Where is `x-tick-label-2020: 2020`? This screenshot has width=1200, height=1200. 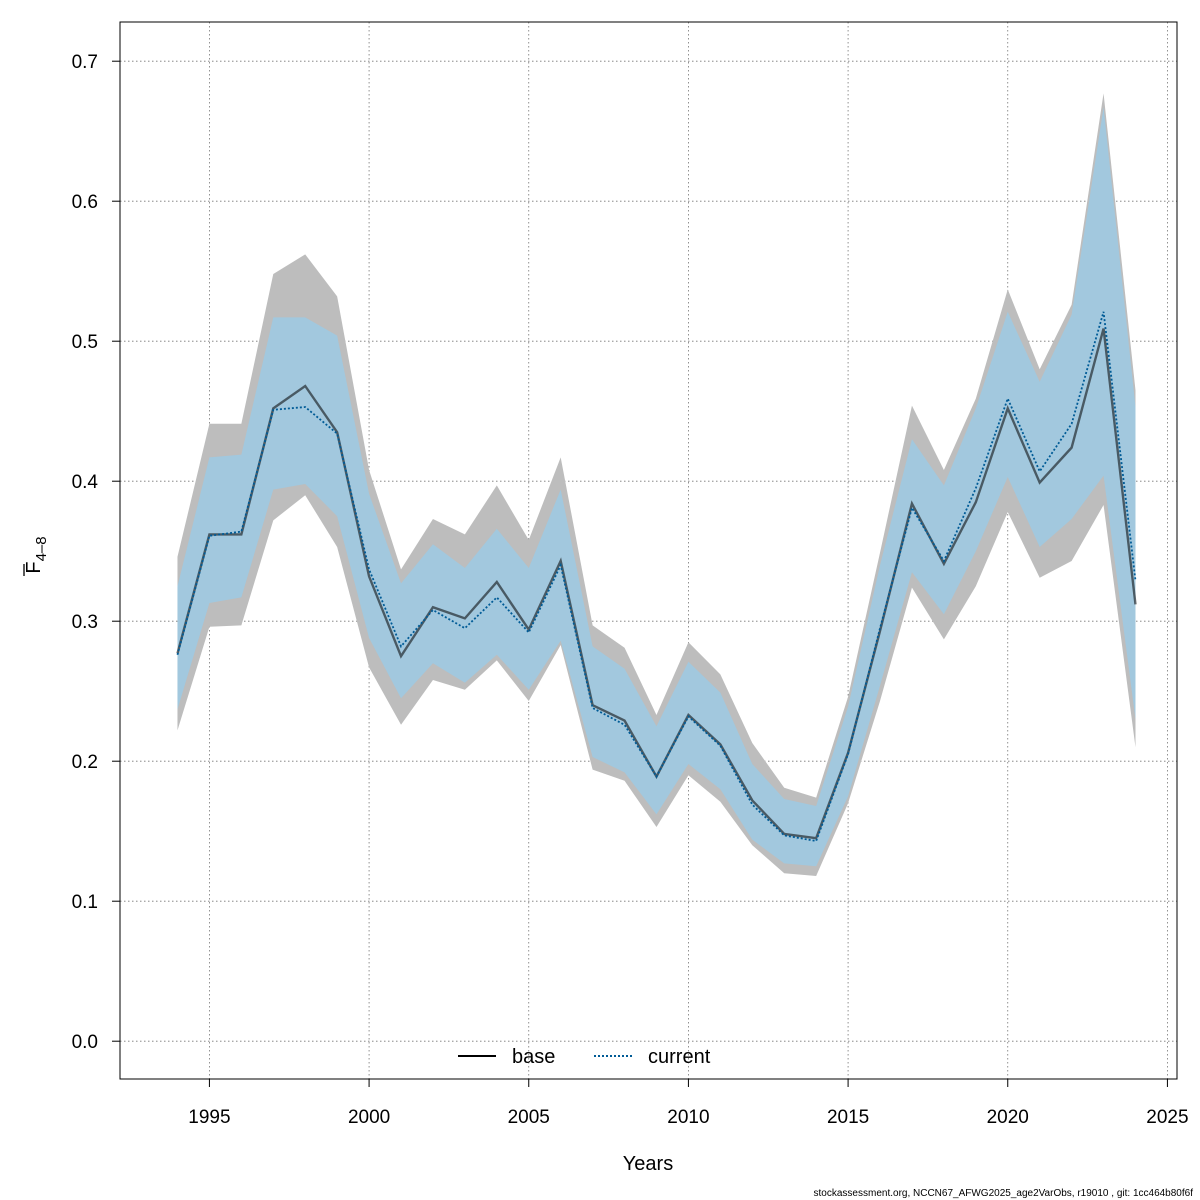 x-tick-label-2020: 2020 is located at coordinates (1008, 1117).